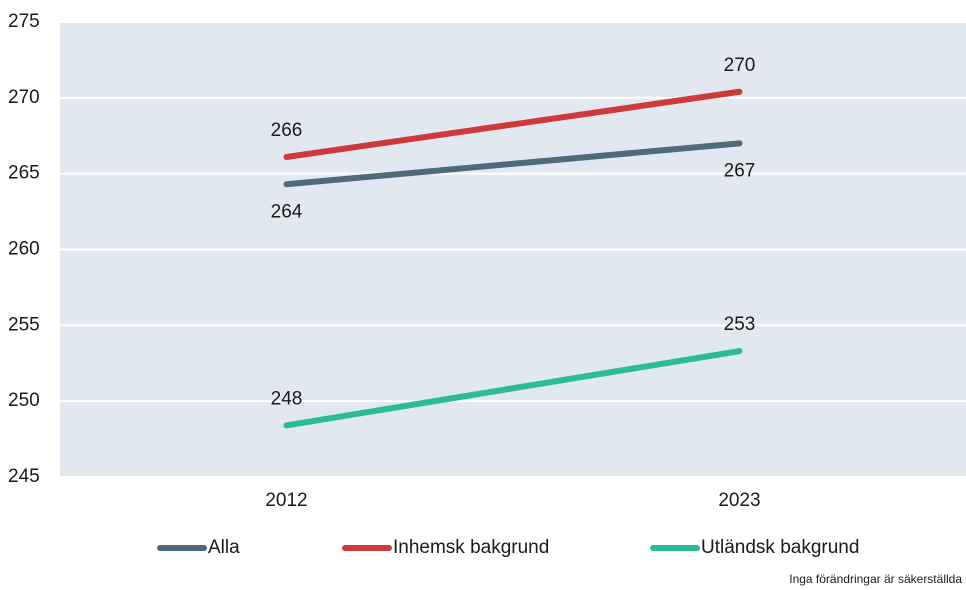 The width and height of the screenshot is (966, 590). What do you see at coordinates (224, 547) in the screenshot?
I see `legend-label: Alla` at bounding box center [224, 547].